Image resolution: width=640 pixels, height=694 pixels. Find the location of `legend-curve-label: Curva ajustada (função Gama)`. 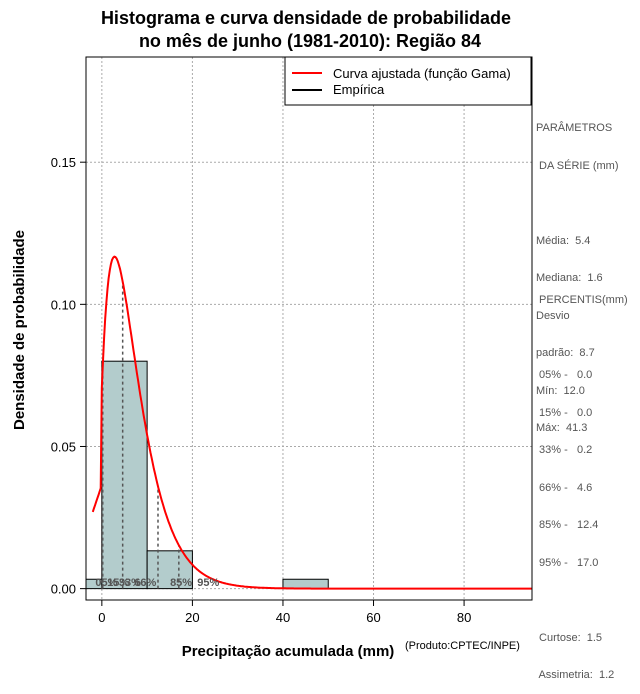

legend-curve-label: Curva ajustada (função Gama) is located at coordinates (422, 73).